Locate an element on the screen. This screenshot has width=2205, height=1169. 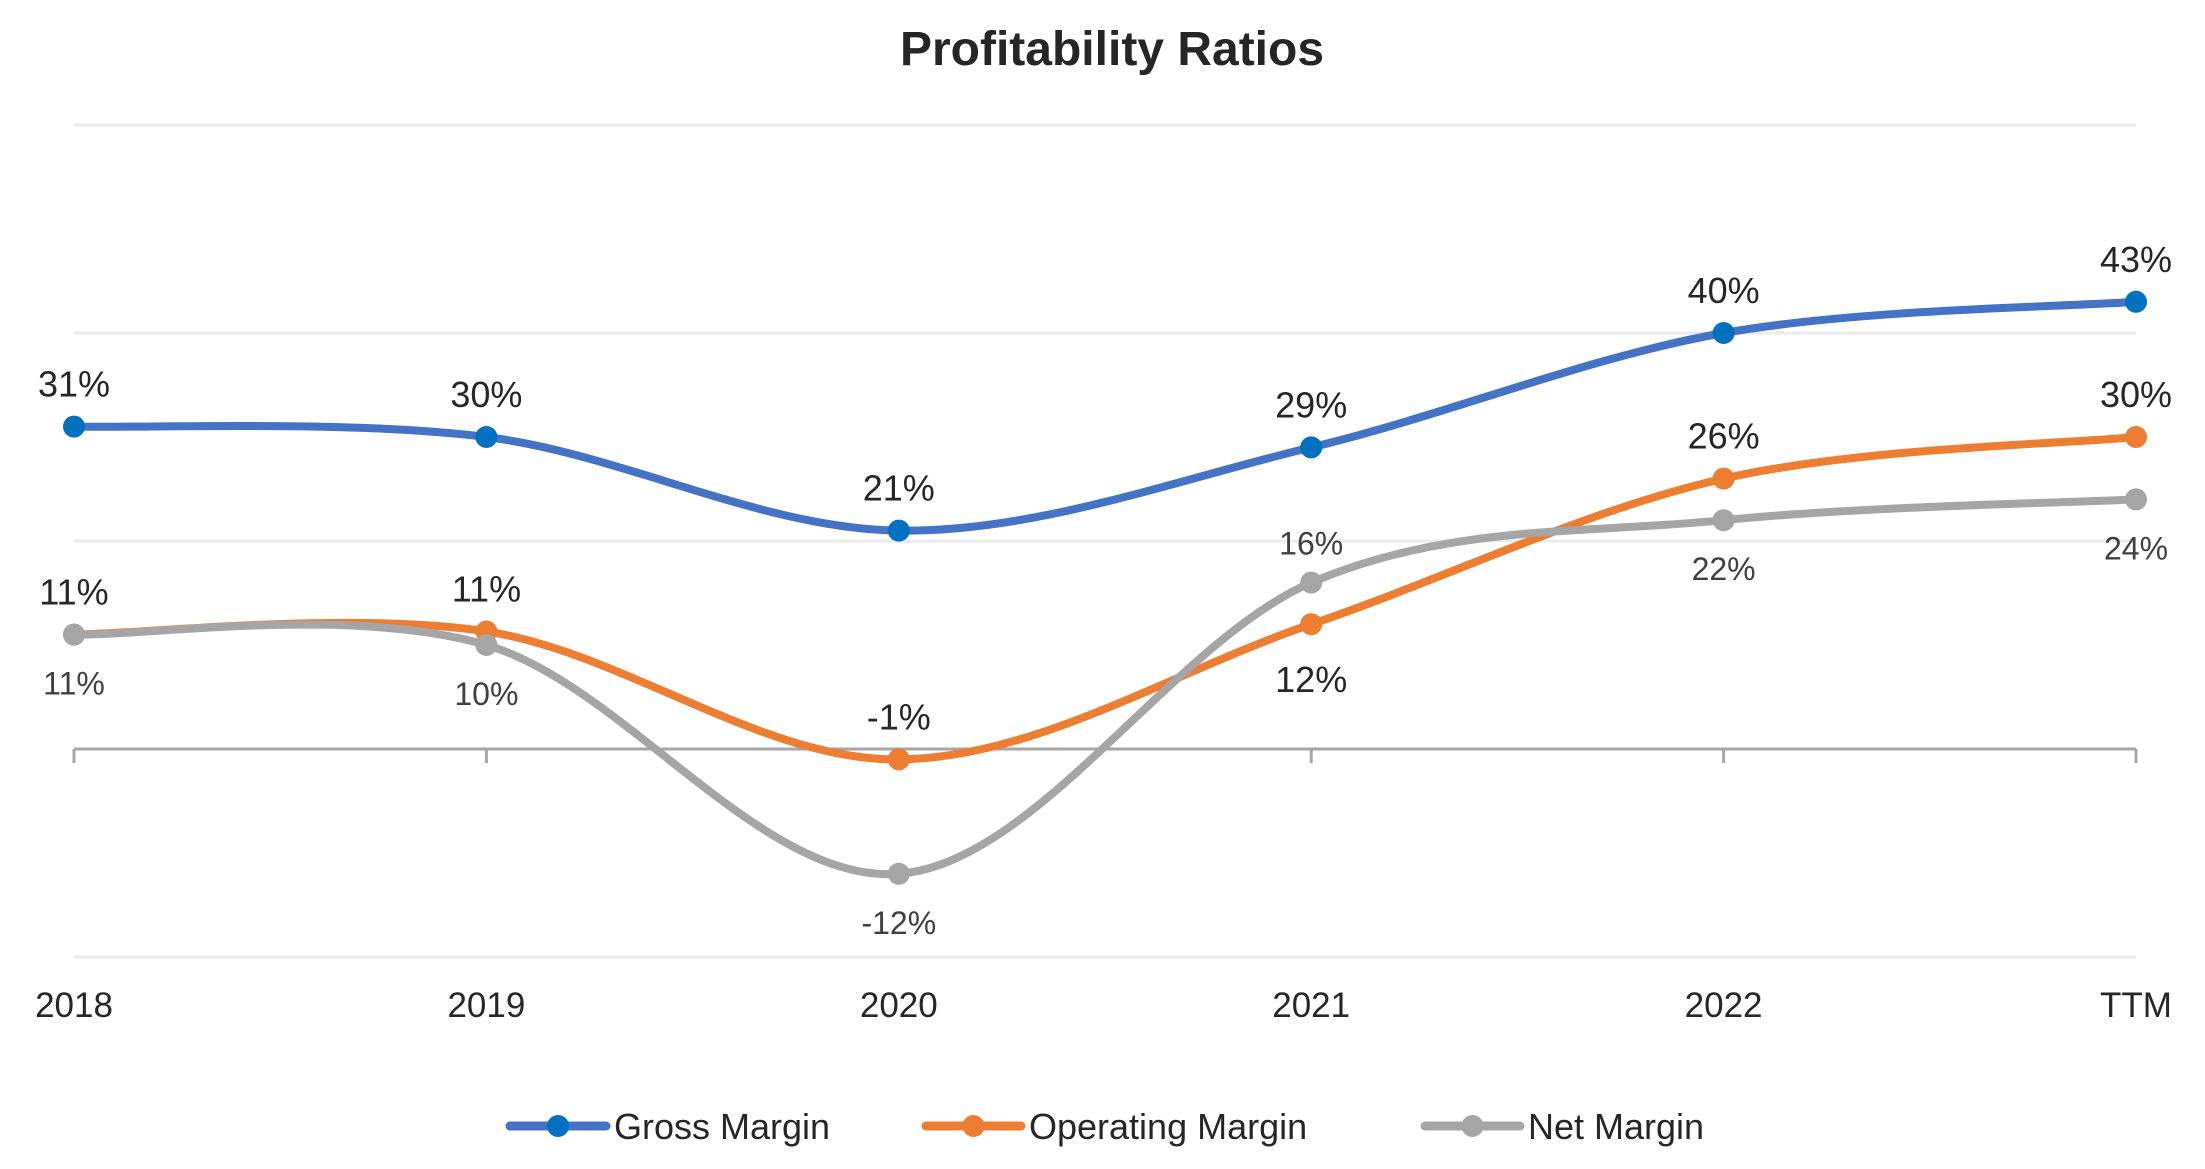
gross-margin-data-label: 21% is located at coordinates (899, 488).